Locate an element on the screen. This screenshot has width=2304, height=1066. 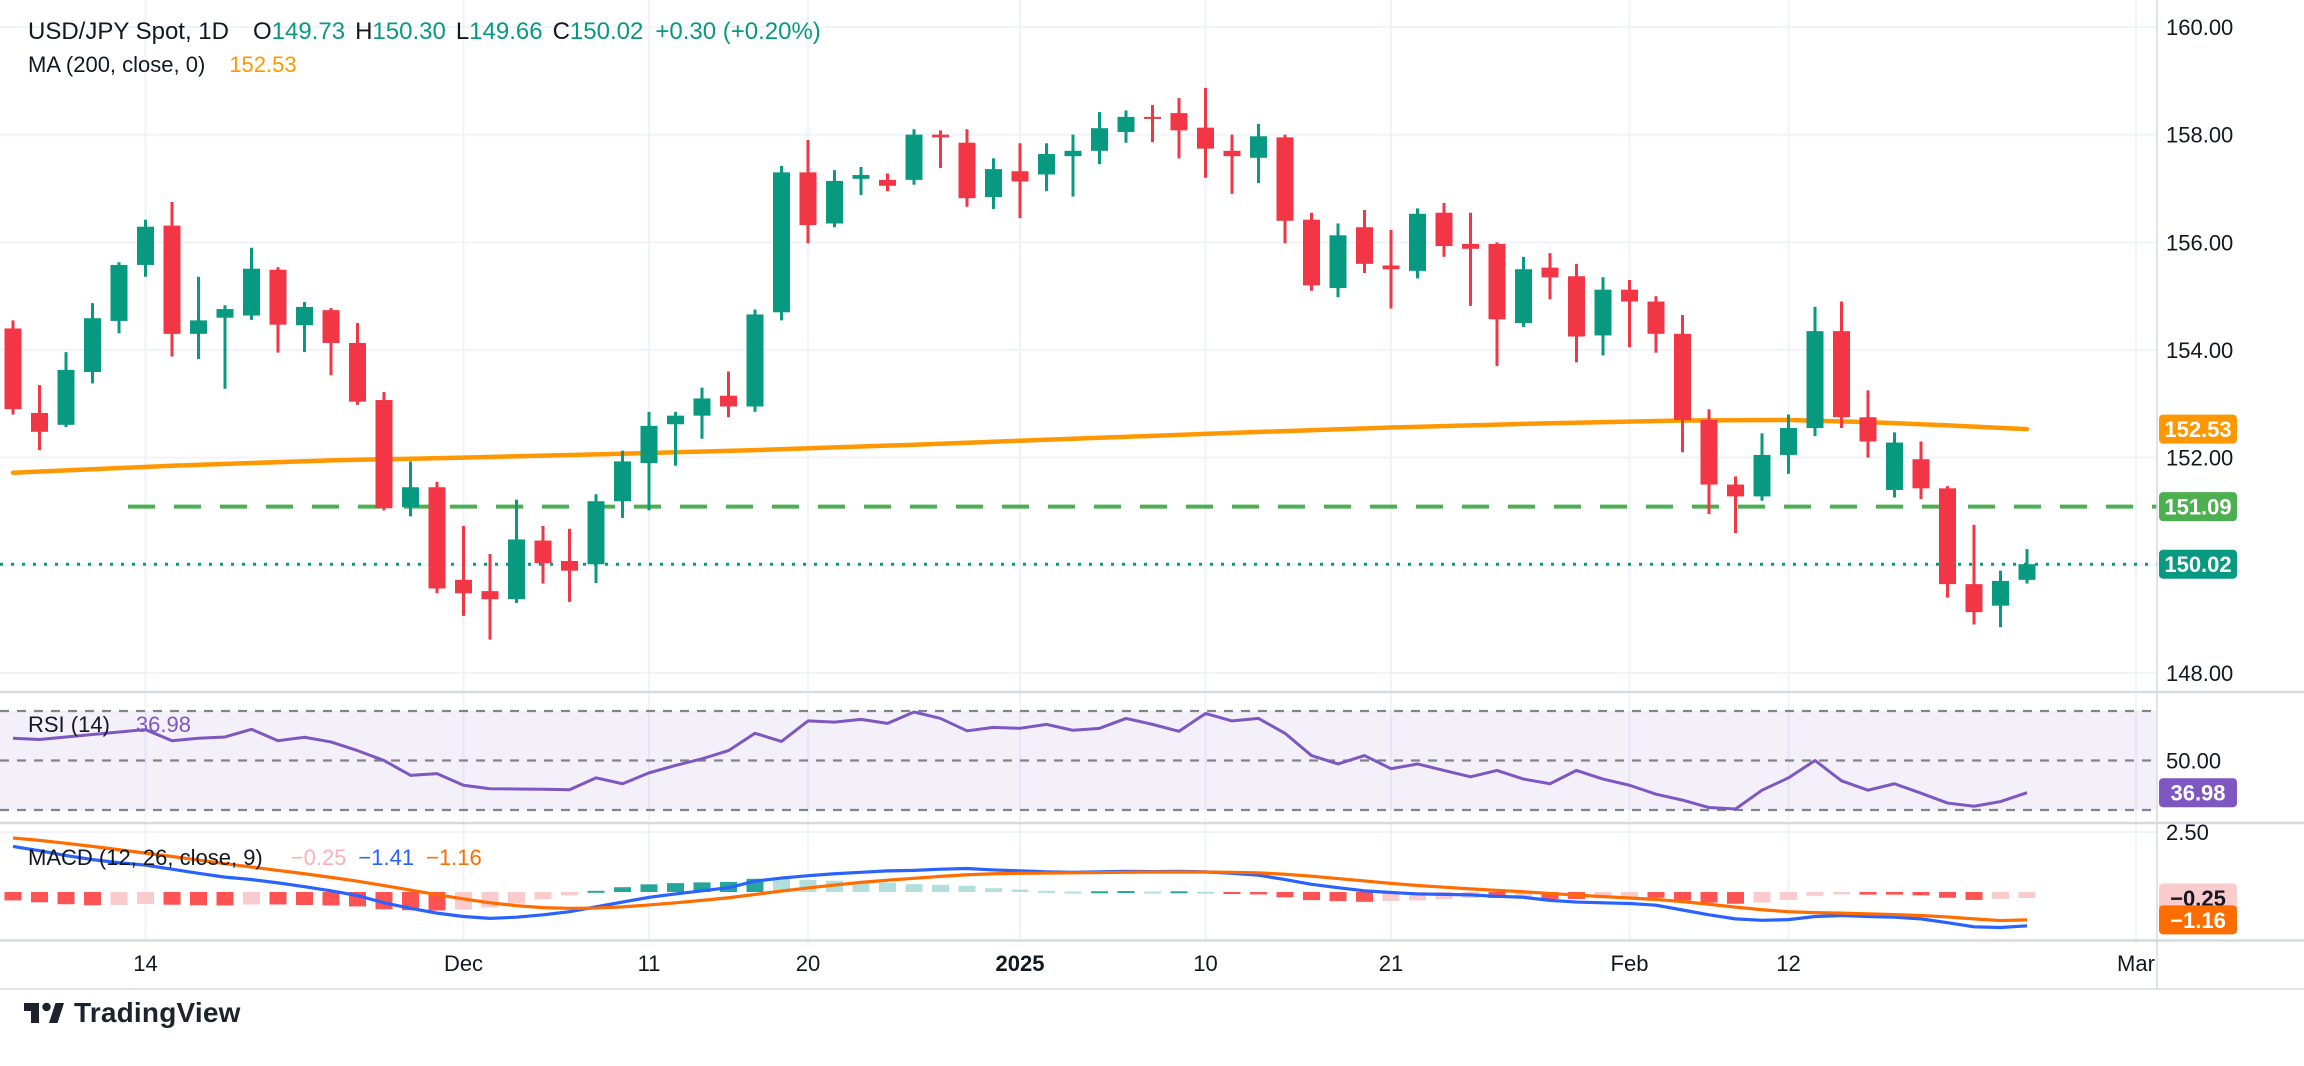
symbol-title: USD/JPY Spot, 1D is located at coordinates (128, 31).